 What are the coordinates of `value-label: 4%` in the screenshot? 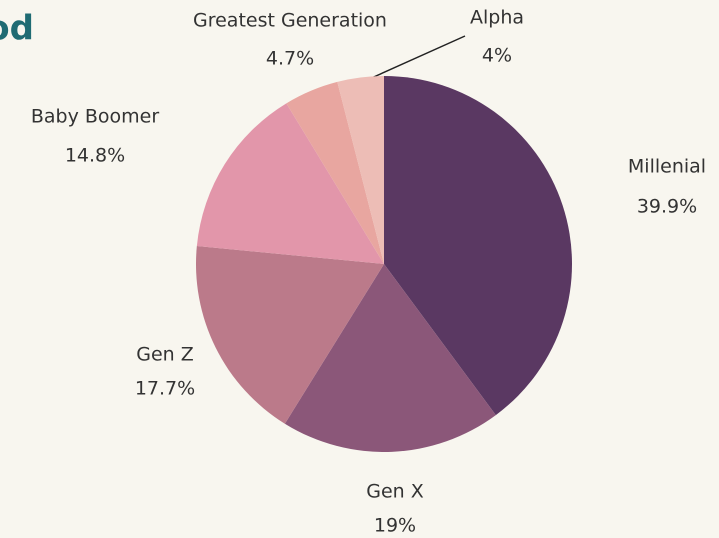 It's located at (497, 56).